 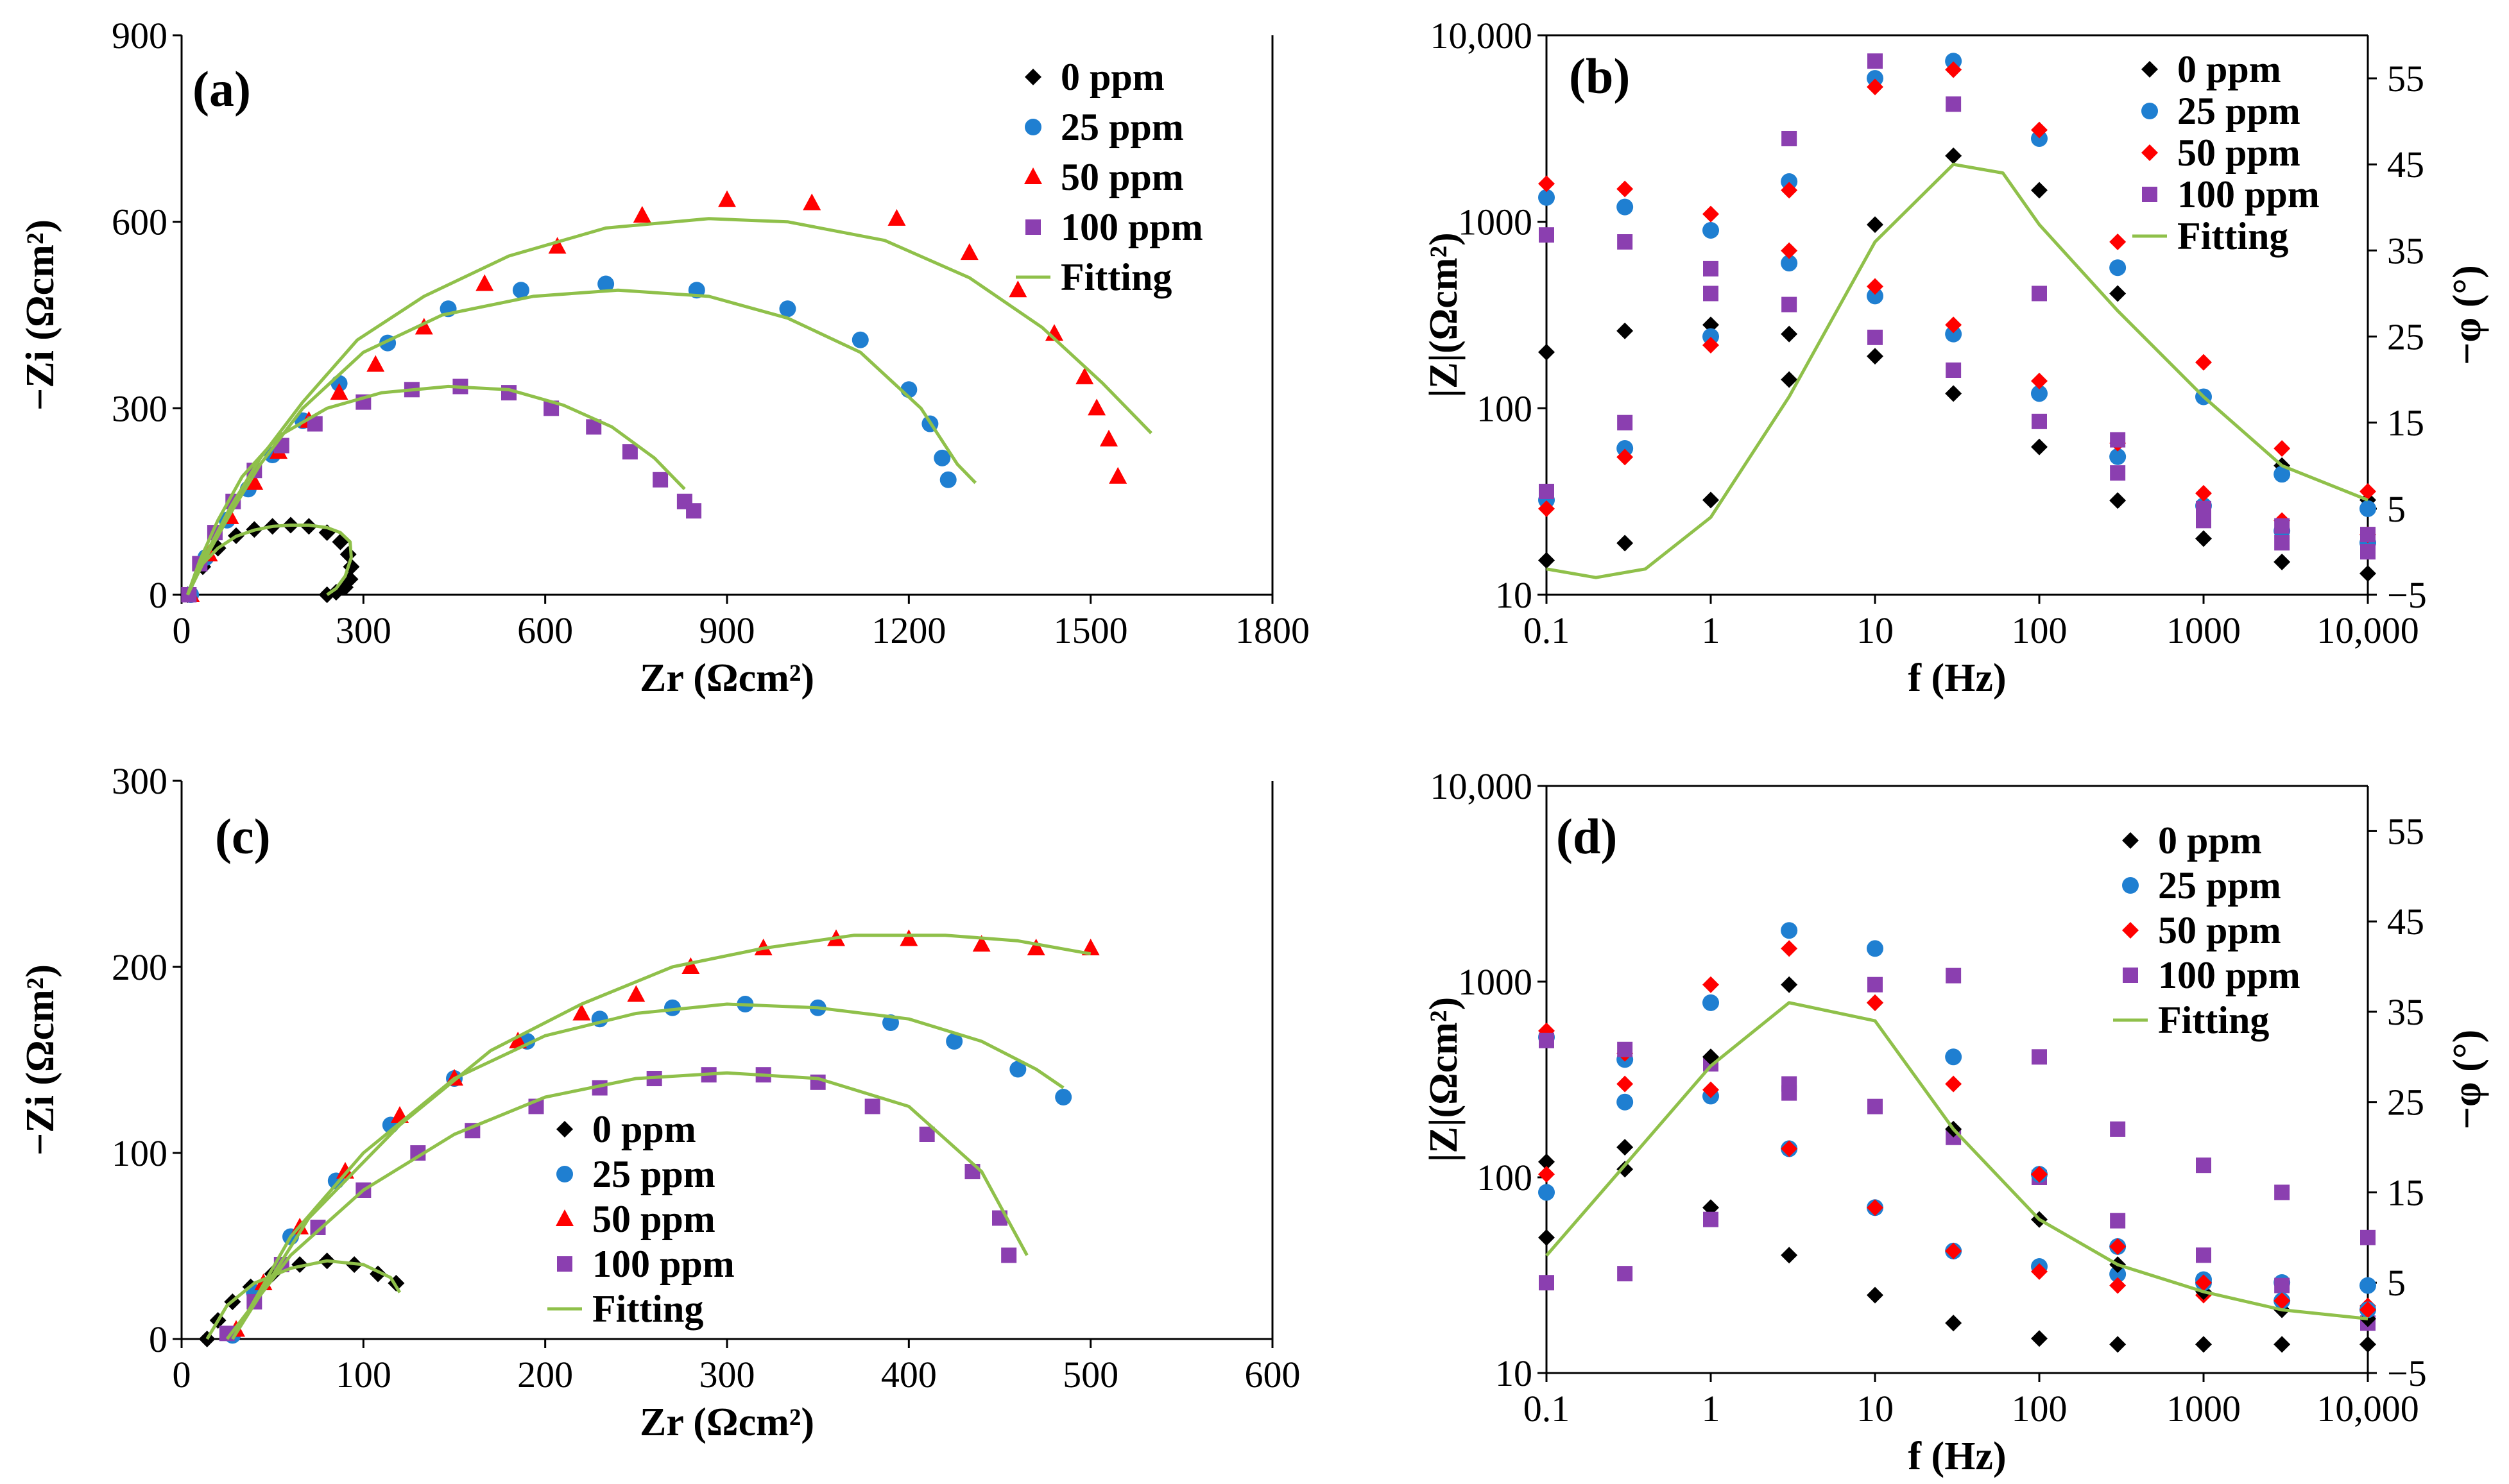 I want to click on x-tick-label: 400, so click(x=909, y=1375).